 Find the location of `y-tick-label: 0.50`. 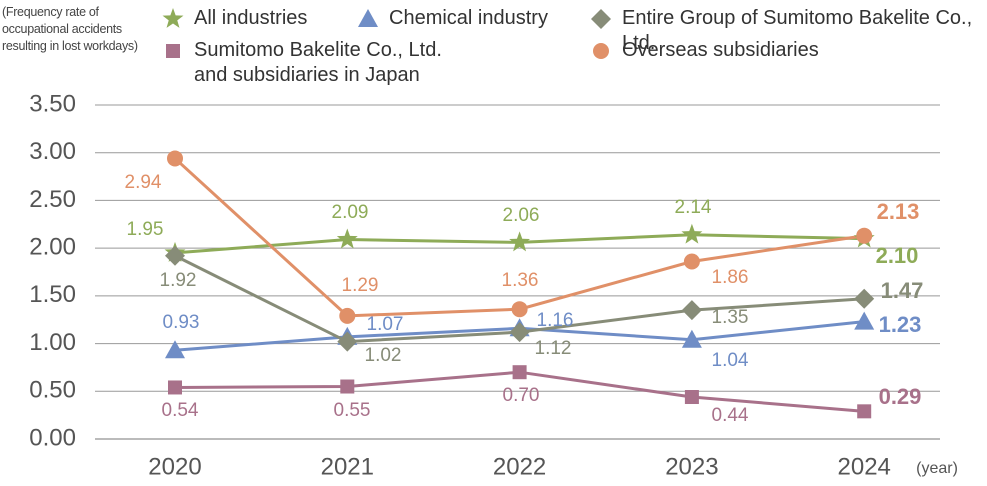

y-tick-label: 0.50 is located at coordinates (52, 390).